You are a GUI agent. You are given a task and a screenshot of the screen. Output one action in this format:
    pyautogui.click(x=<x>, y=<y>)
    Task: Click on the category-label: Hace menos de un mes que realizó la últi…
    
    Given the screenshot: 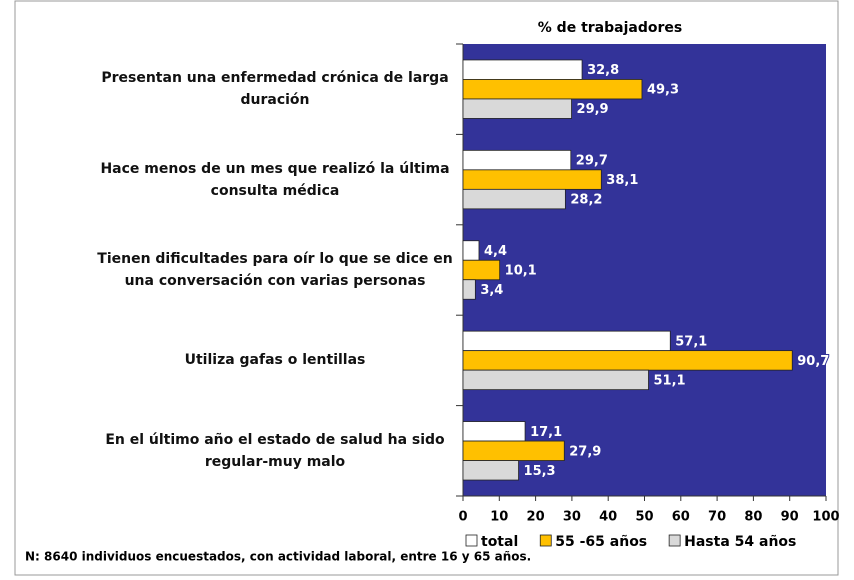 What is the action you would take?
    pyautogui.click(x=275, y=179)
    